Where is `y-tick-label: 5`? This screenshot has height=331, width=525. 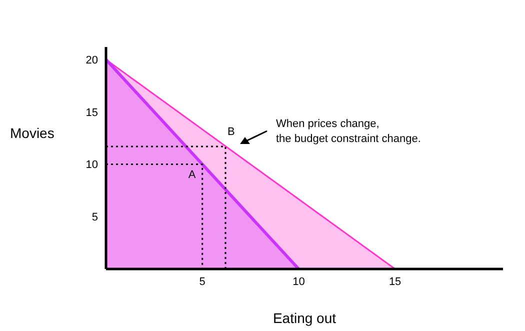
y-tick-label: 5 is located at coordinates (95, 218).